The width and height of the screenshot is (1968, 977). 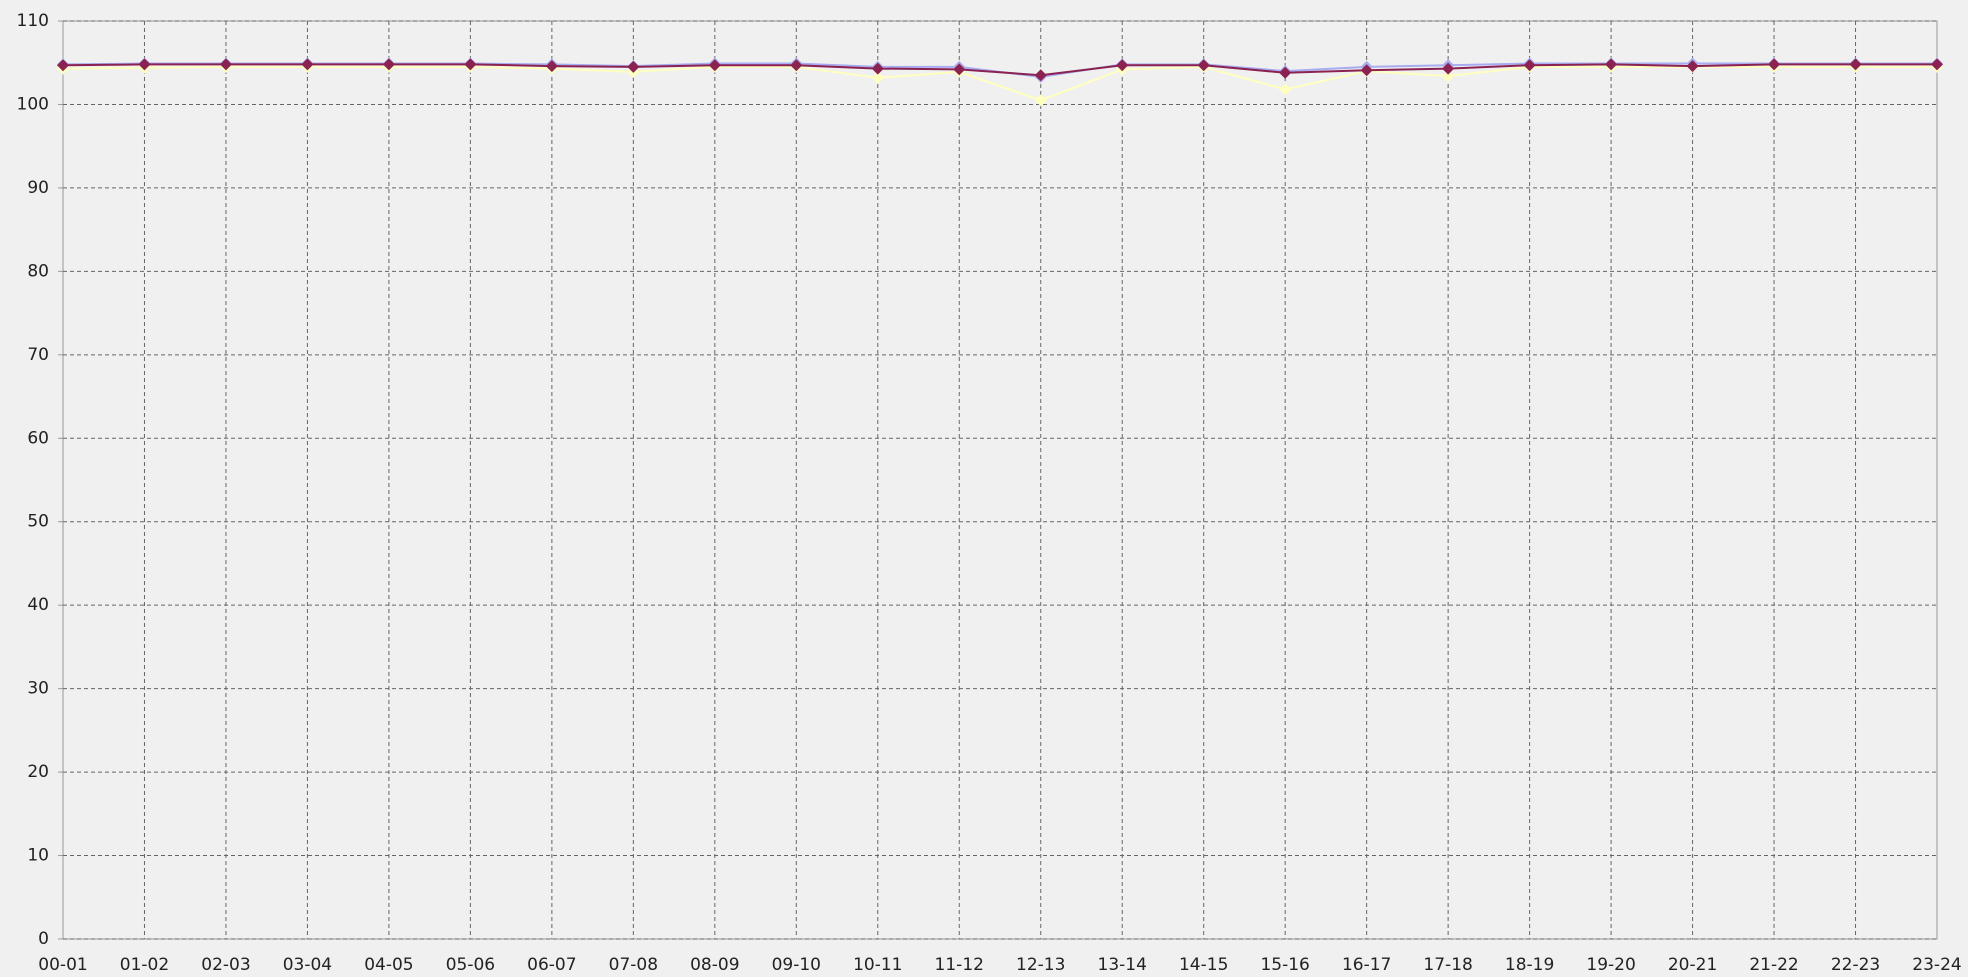 I want to click on x-tick-label: 01-02, so click(x=144, y=965).